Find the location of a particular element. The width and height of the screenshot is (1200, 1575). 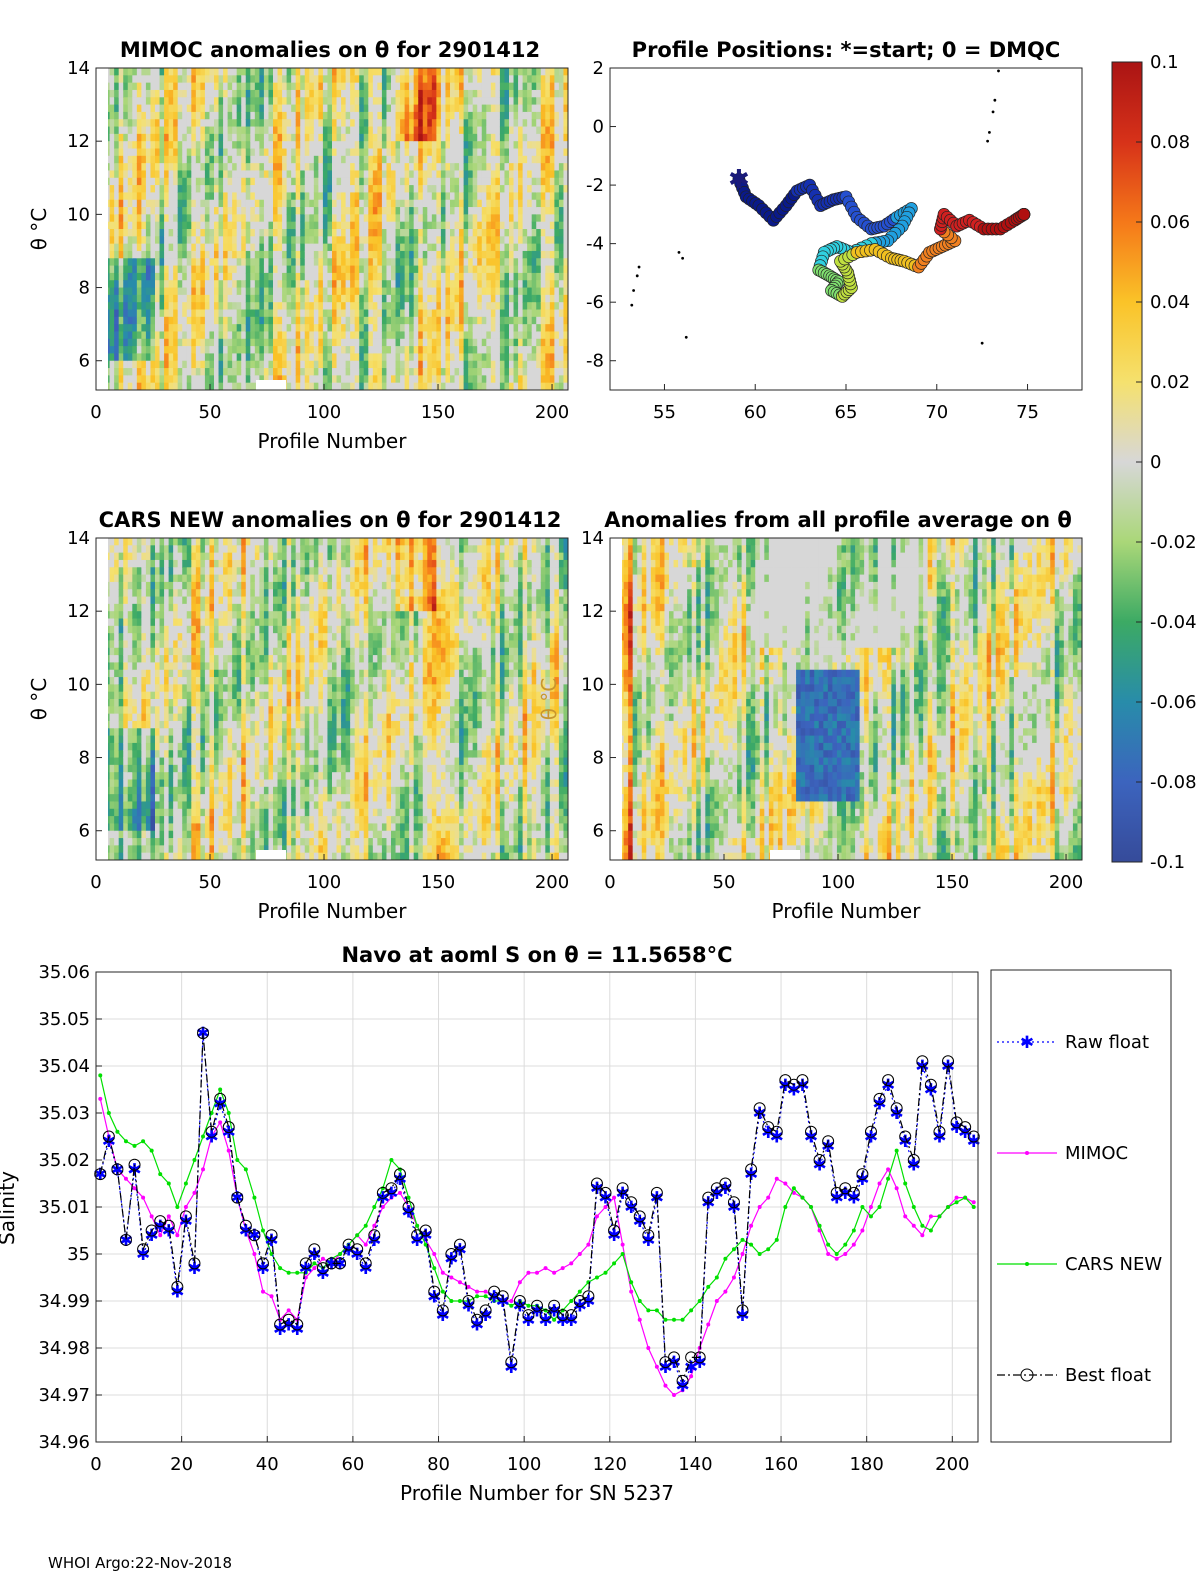

colorbar-tick-label: -0.06 is located at coordinates (1173, 702).